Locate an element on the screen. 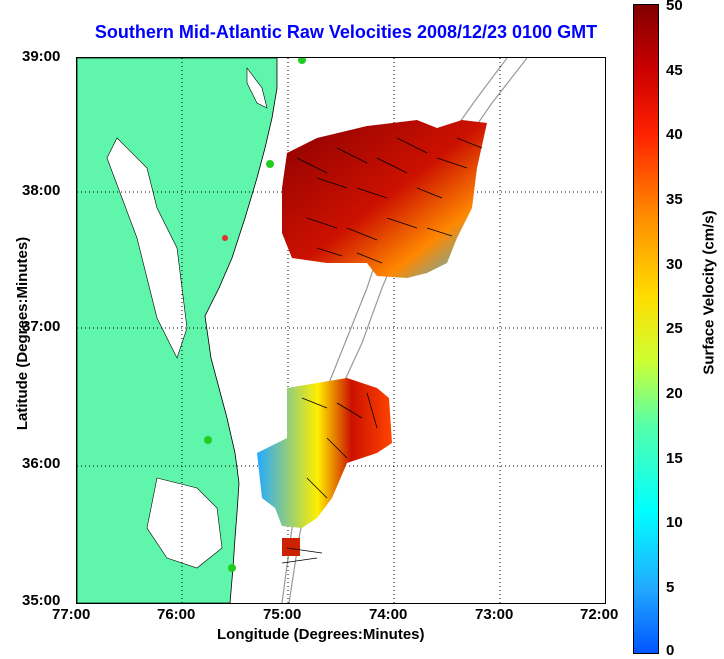 Image resolution: width=724 pixels, height=659 pixels. velocity-field-patch is located at coordinates (291, 547).